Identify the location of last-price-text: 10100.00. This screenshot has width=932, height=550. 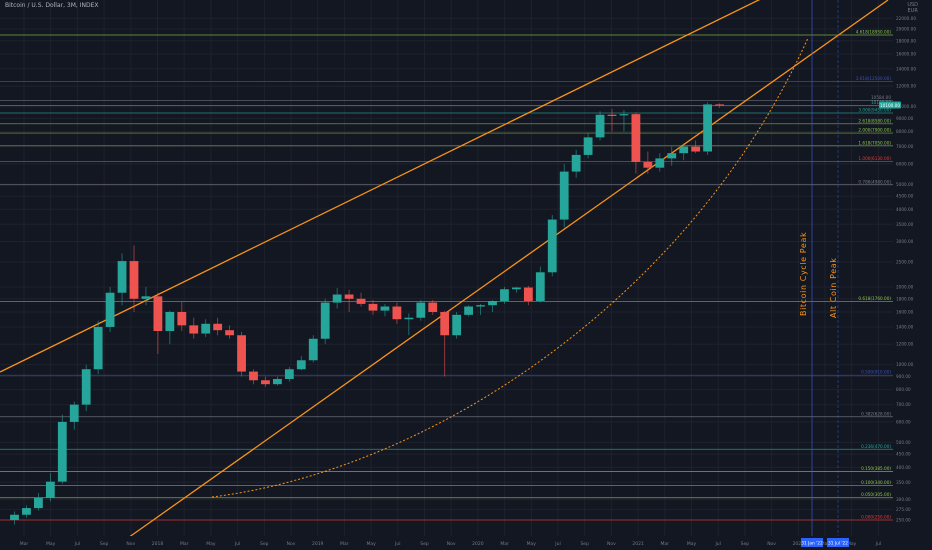
(890, 105).